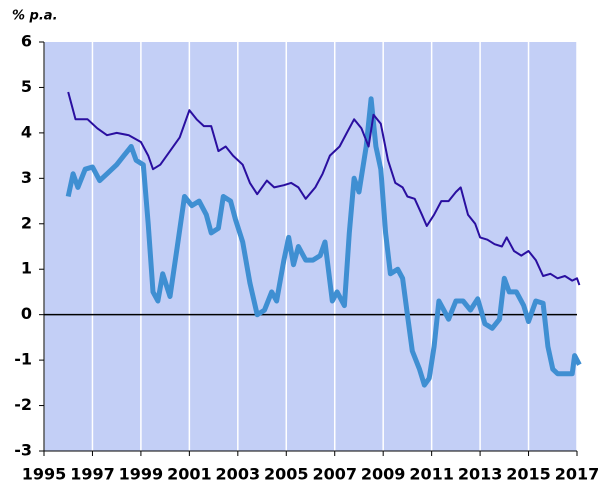 This screenshot has height=488, width=606. I want to click on y-axis-label: % p.a., so click(35, 16).